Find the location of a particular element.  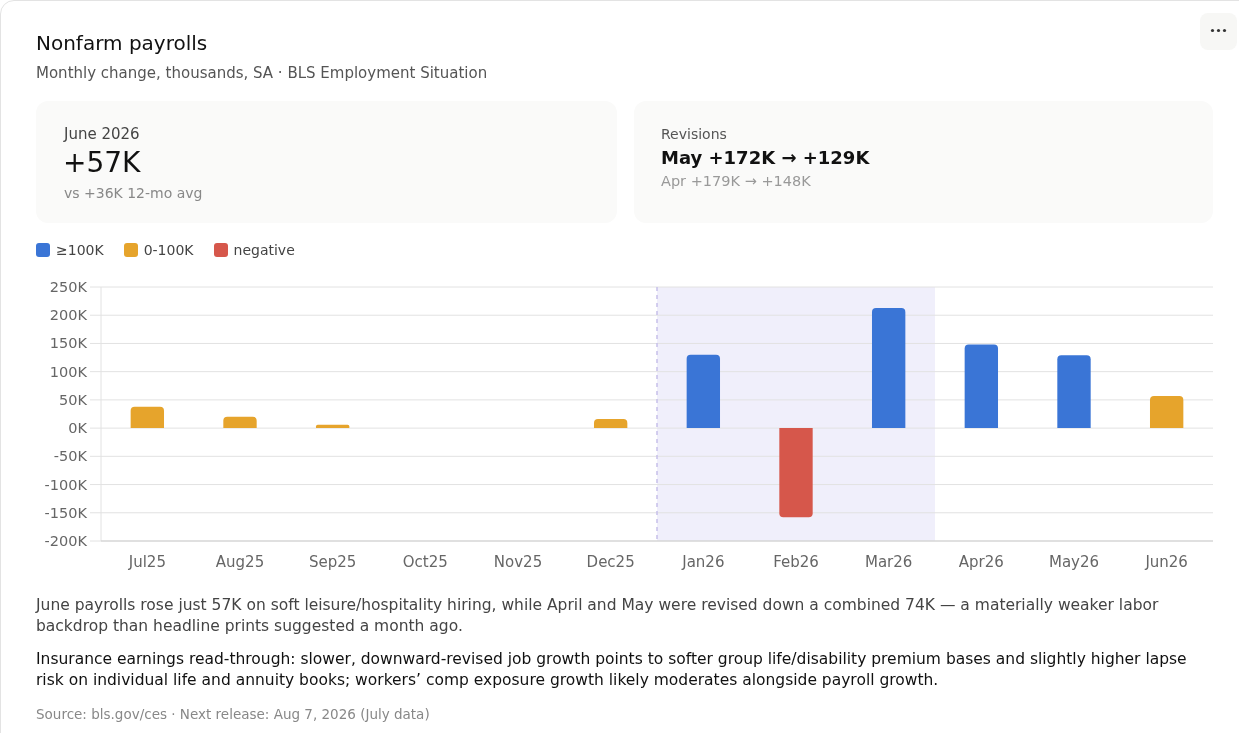

legend-label: ≥100K is located at coordinates (80, 250).